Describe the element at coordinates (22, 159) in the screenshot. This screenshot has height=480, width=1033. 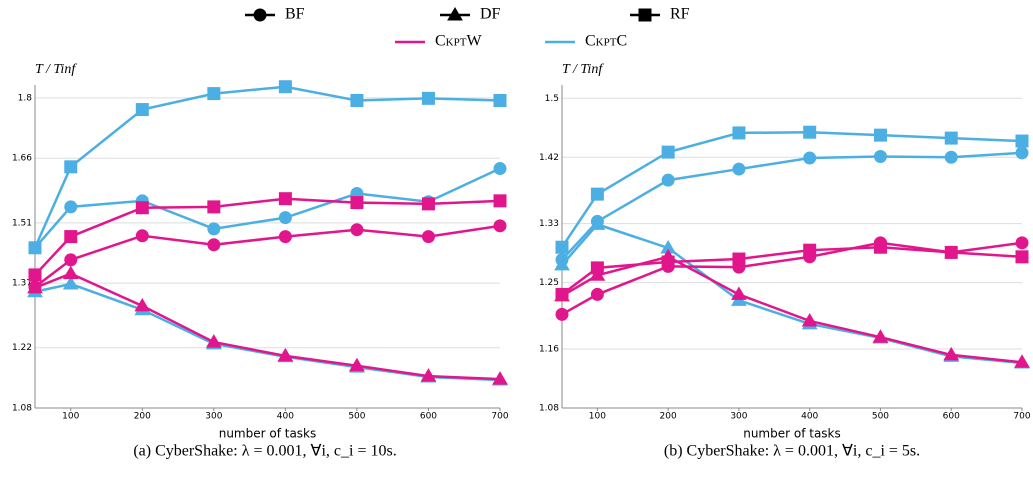
I see `y-tick-label: 1.66` at that location.